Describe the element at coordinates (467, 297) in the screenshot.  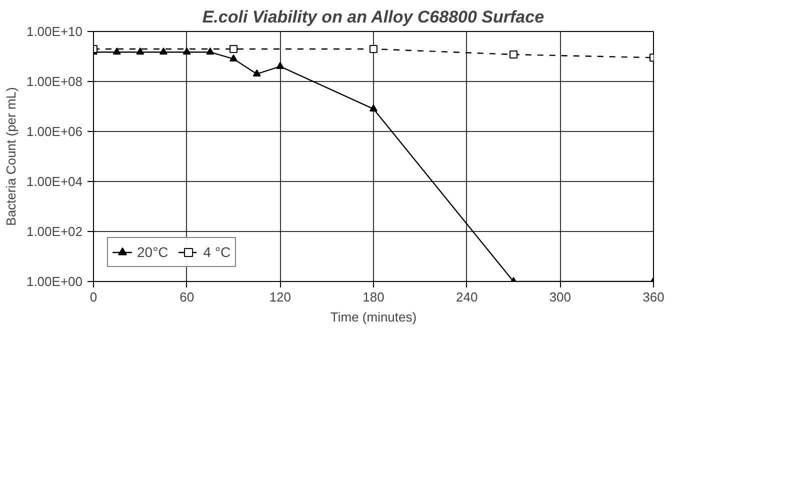
I see `x-tick-label: 240` at that location.